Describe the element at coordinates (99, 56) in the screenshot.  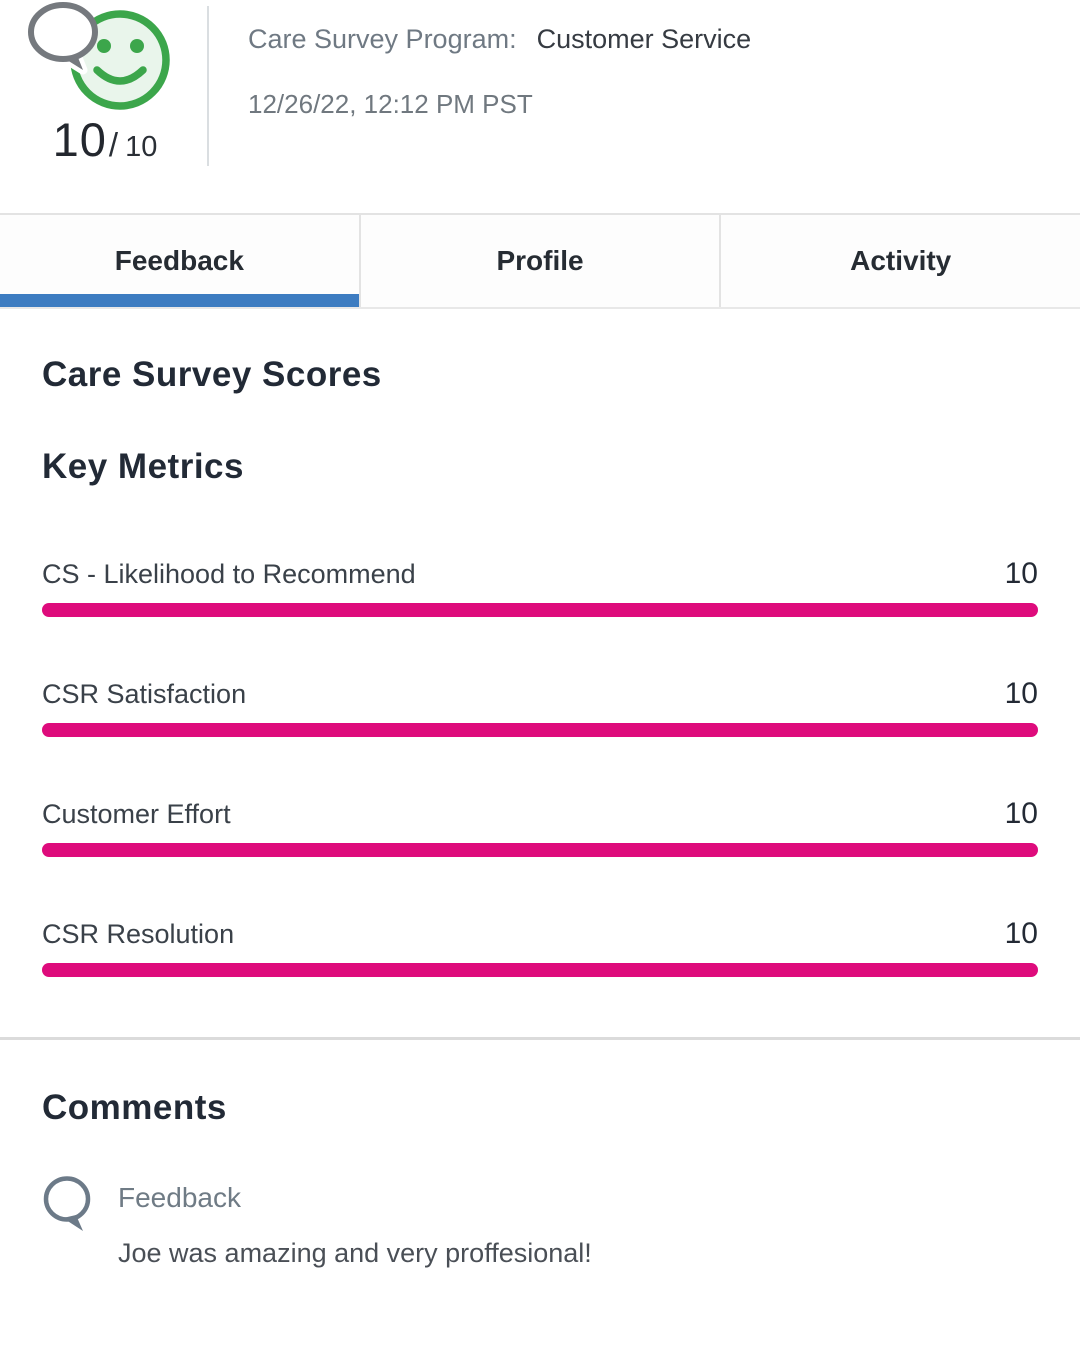
I see `smiley-feedback-icon` at that location.